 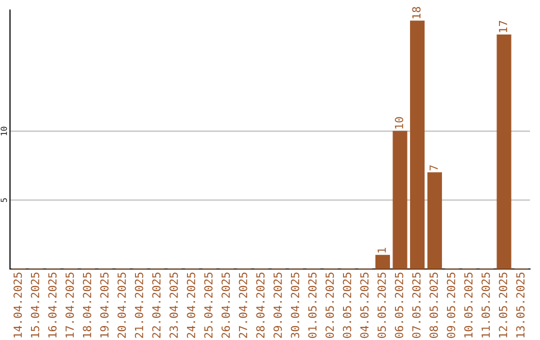 What do you see at coordinates (295, 305) in the screenshot?
I see `x-tick-label: 30.04.2025` at bounding box center [295, 305].